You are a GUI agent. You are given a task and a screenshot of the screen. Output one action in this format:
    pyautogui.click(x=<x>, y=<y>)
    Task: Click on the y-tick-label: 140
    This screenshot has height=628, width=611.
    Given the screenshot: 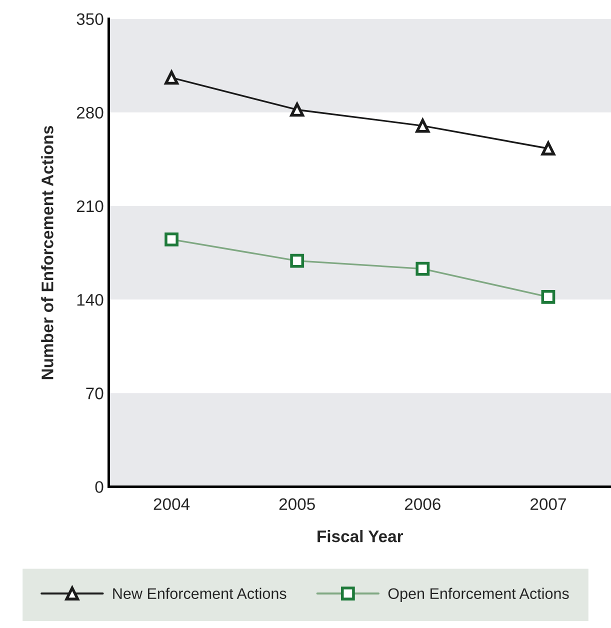 What is the action you would take?
    pyautogui.click(x=90, y=300)
    